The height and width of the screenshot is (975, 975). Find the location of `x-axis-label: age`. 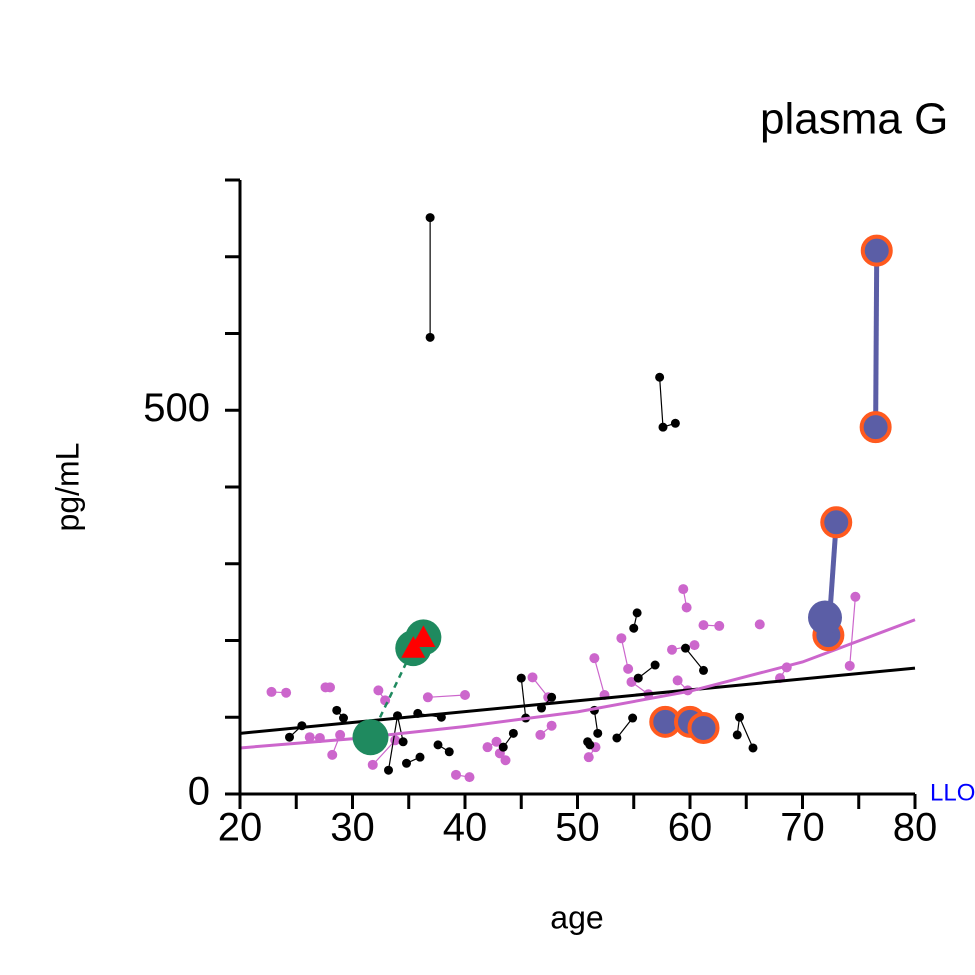

x-axis-label: age is located at coordinates (576, 917).